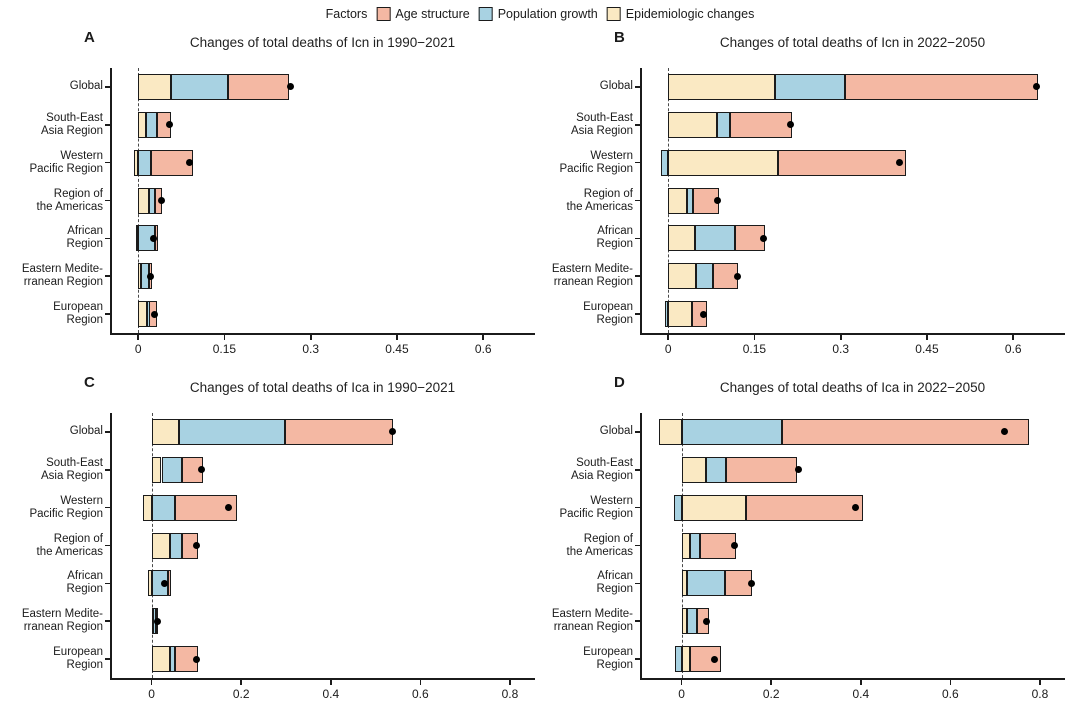 This screenshot has height=703, width=1080. What do you see at coordinates (346, 14) in the screenshot?
I see `legend-title: Factors` at bounding box center [346, 14].